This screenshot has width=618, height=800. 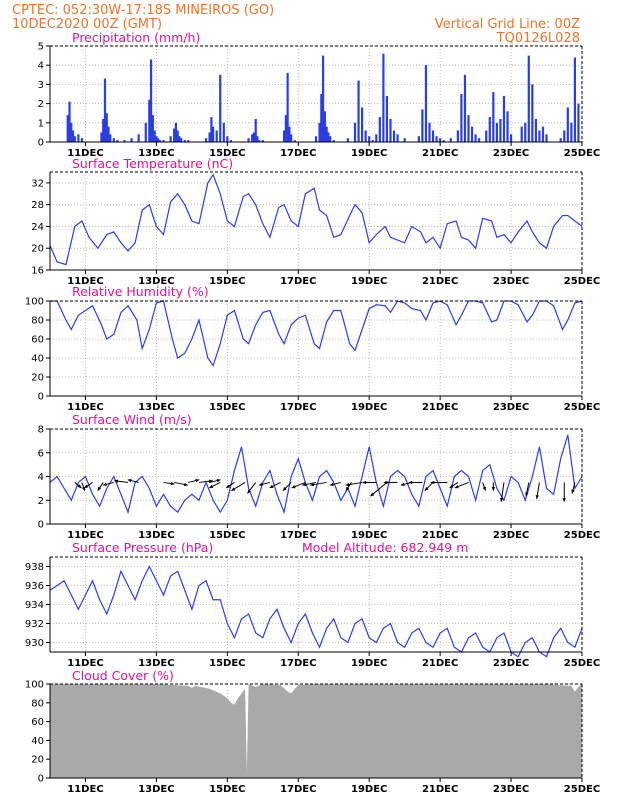 I want to click on panel-title-cloud: Cloud Cover (%), so click(x=123, y=675).